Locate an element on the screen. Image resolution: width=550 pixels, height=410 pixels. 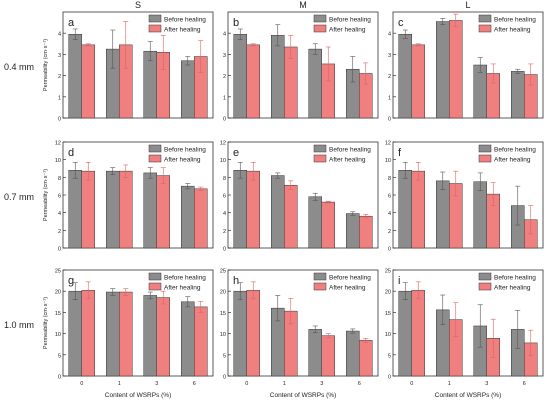
x-tick-label: 1 is located at coordinates (449, 384).